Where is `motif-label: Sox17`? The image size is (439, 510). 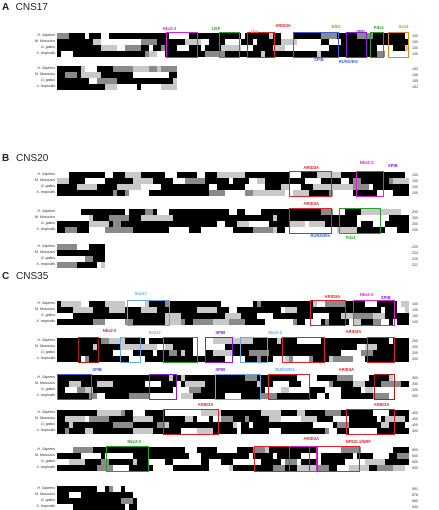
motif-label: Sox17 is located at coordinates (140, 293).